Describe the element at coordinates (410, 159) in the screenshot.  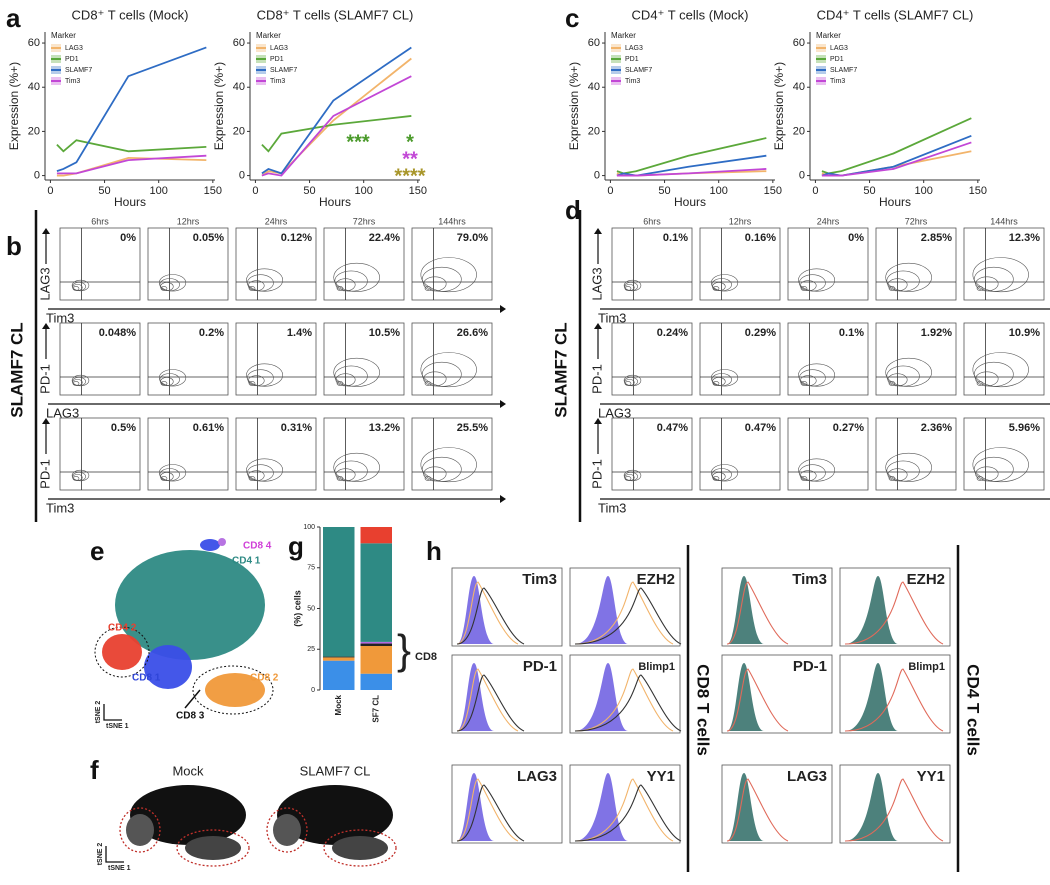
I see `significance: **` at that location.